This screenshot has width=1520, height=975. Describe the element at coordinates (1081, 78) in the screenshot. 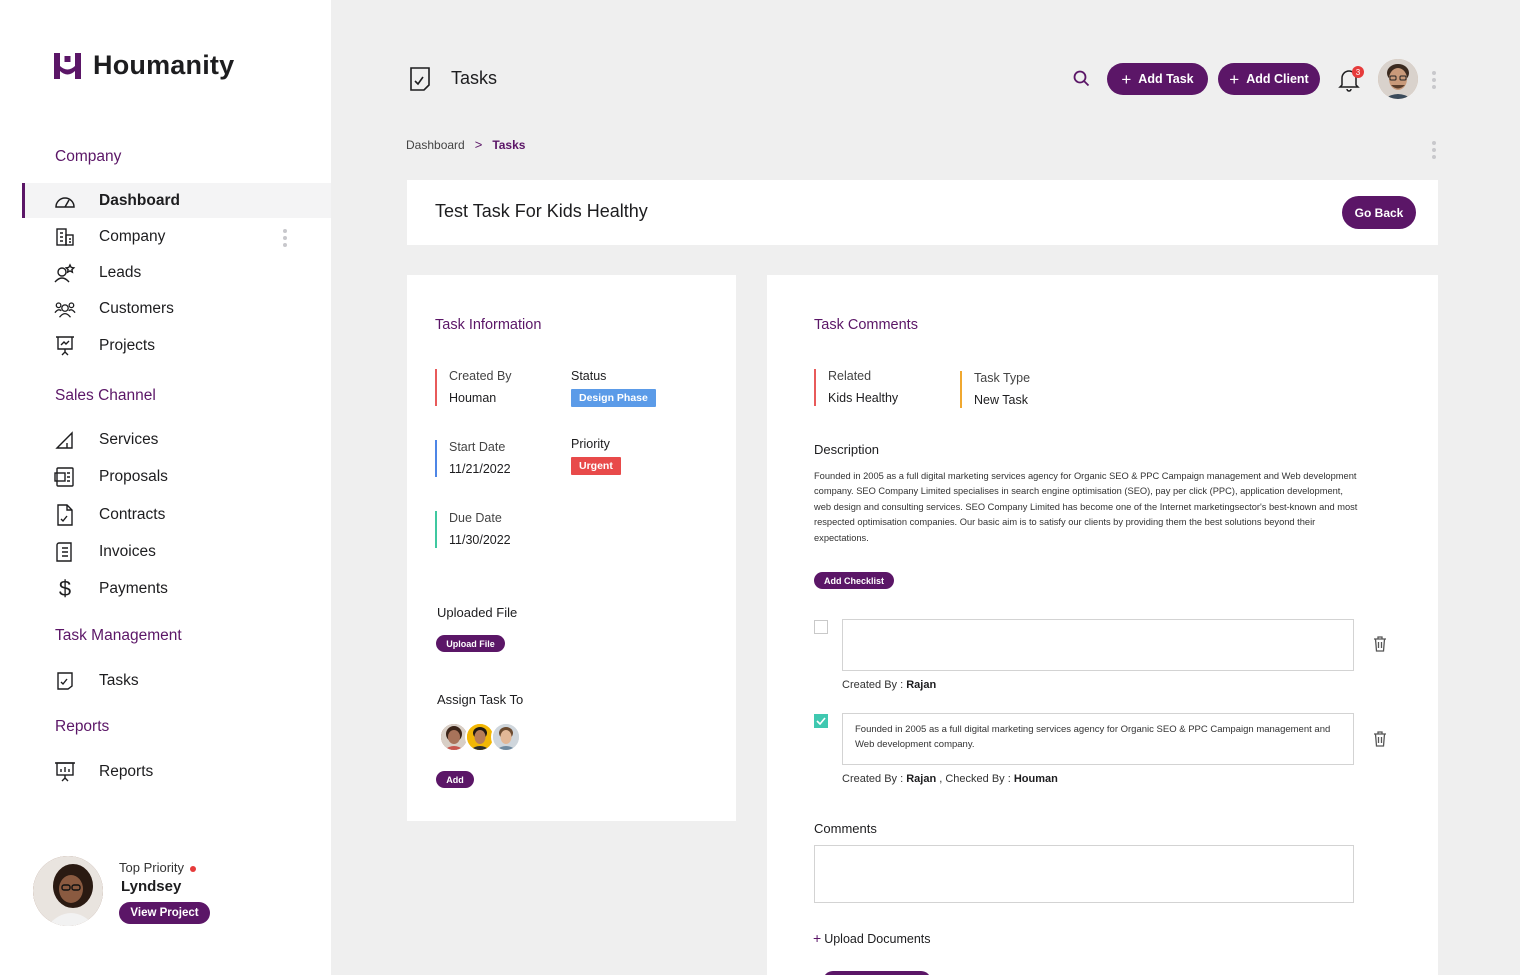

I see `search-icon` at that location.